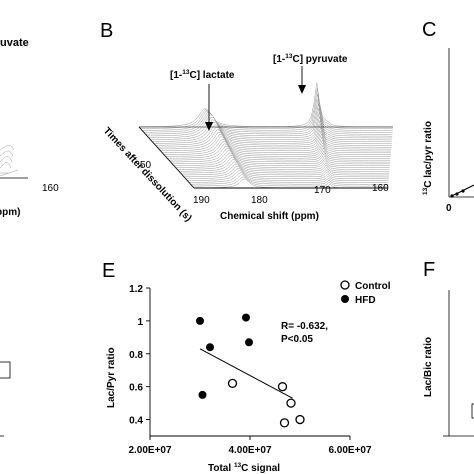 This screenshot has width=474, height=474. Describe the element at coordinates (202, 75) in the screenshot. I see `peak-label-lactate: [1-13C] lactate` at that location.